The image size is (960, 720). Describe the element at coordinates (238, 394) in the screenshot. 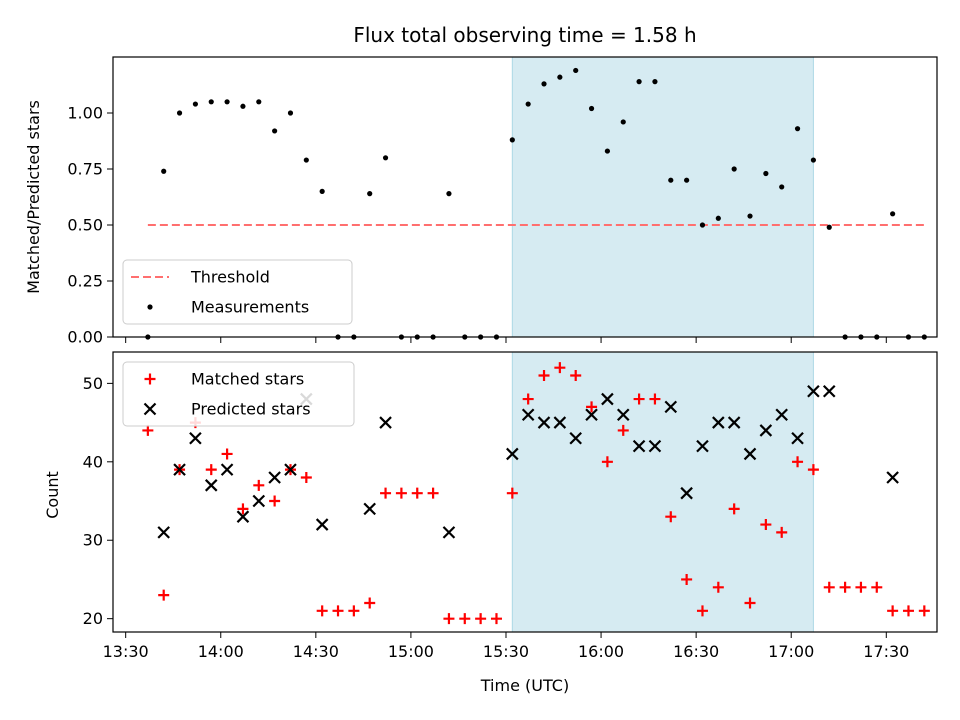

I see `bottom-legend-box` at that location.